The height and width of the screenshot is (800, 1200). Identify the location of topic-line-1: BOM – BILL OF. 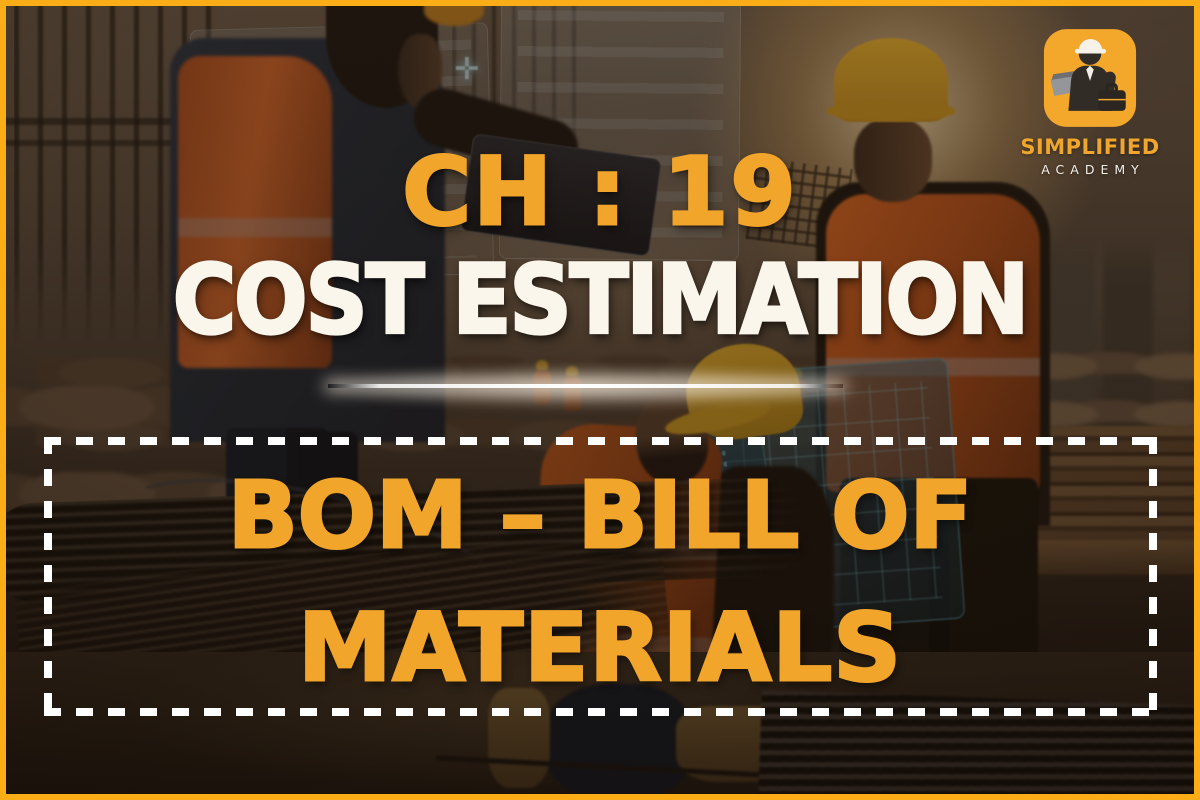
(600, 516).